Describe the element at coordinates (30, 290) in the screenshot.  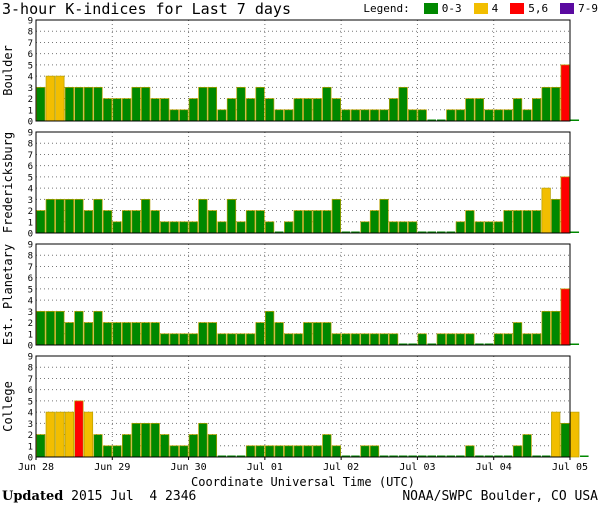
I see `y-tick-label-est-planetary: 5` at that location.